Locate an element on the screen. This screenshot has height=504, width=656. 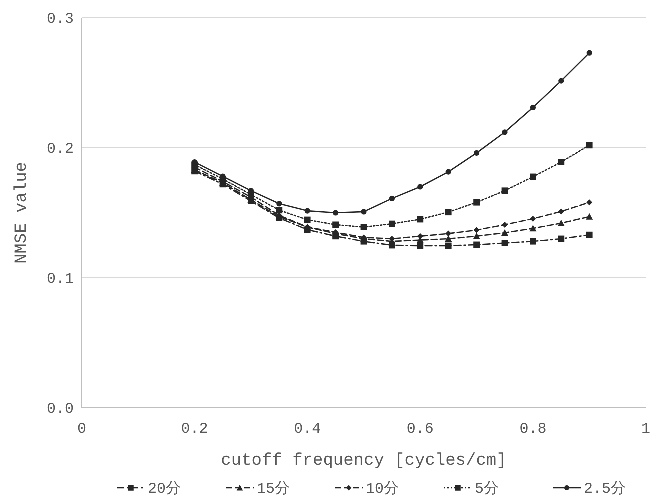
y-tick-label: 0.0 is located at coordinates (60, 409).